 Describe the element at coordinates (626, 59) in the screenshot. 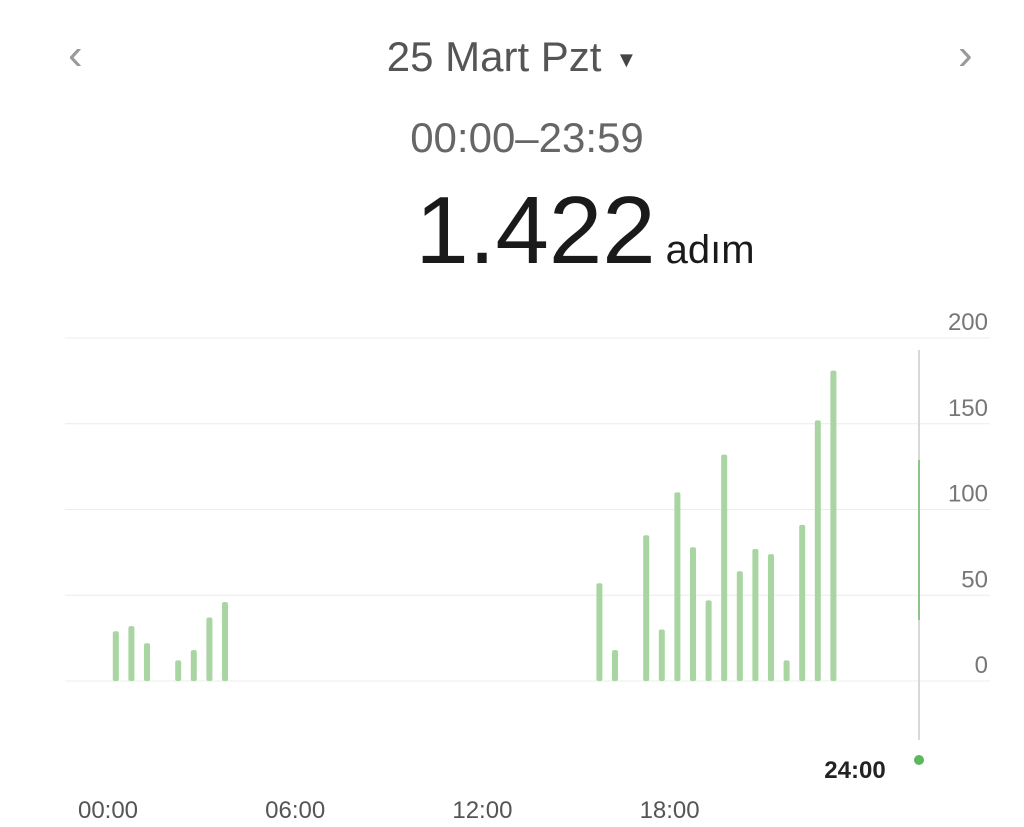

I see `caret-down-icon: ▼` at that location.